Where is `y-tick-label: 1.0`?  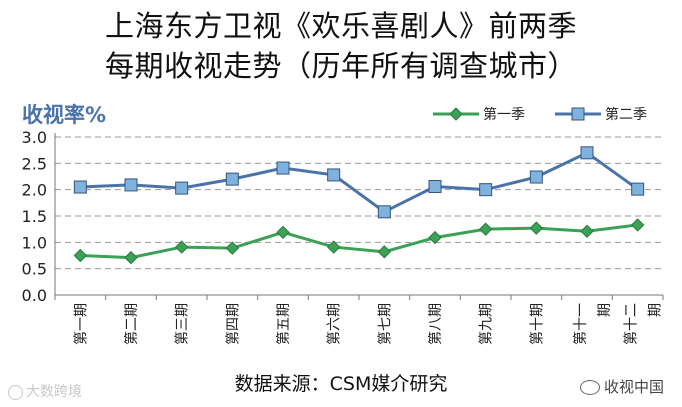 y-tick-label: 1.0 is located at coordinates (34, 242).